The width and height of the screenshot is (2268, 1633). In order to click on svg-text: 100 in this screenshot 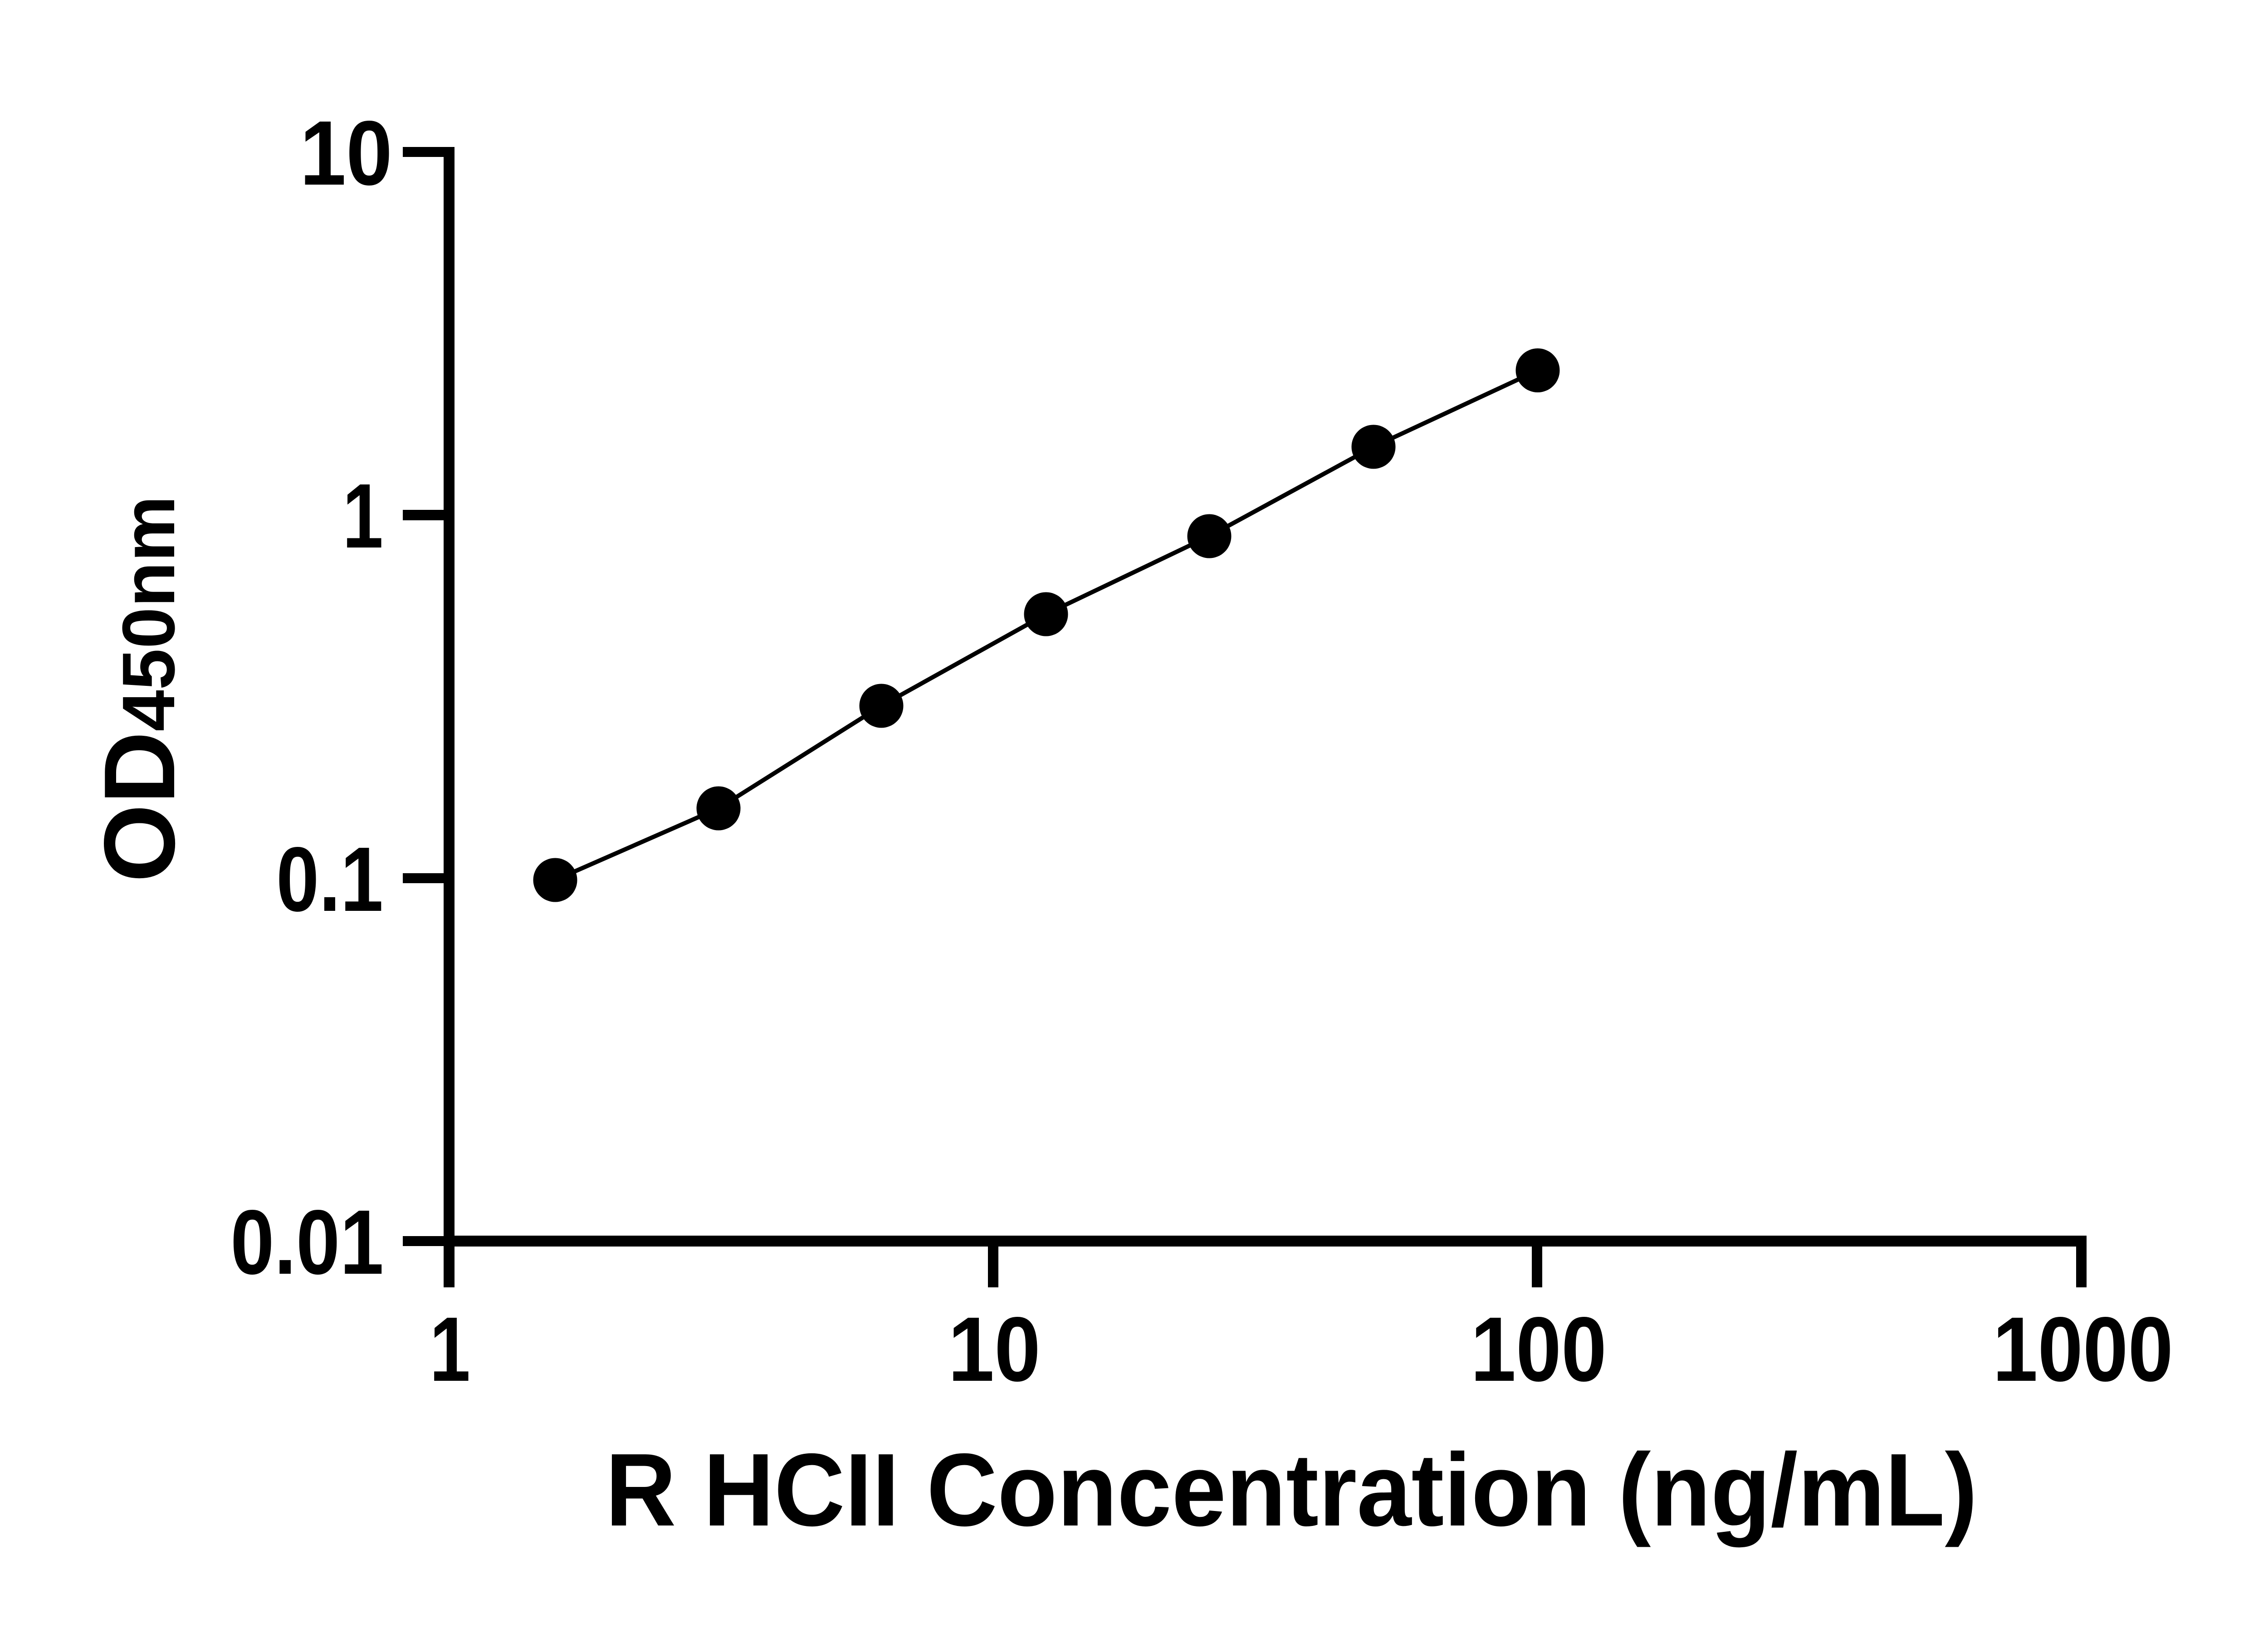, I will do `click(1539, 1349)`.